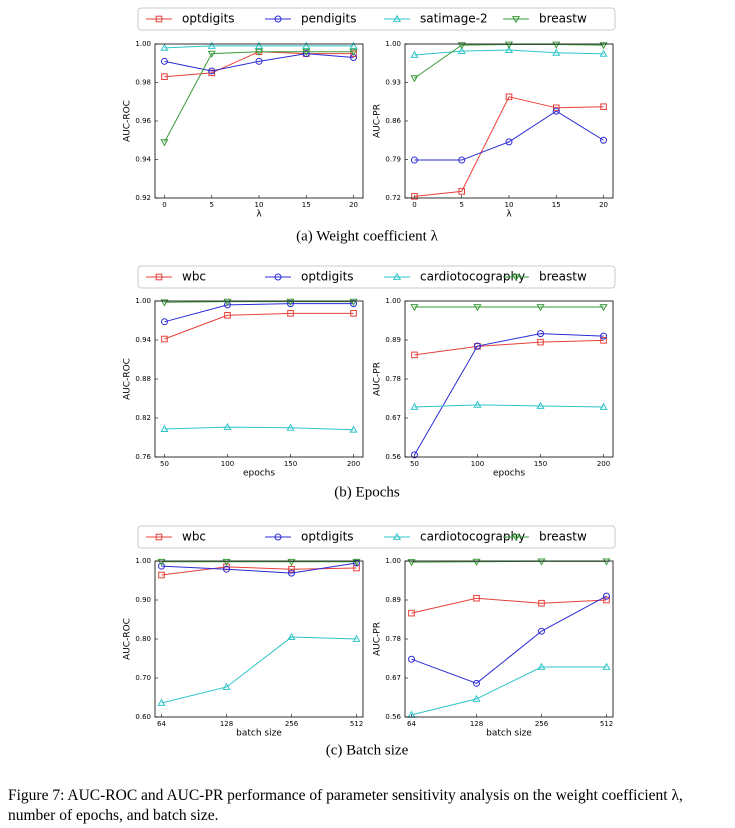 This screenshot has height=828, width=735. Describe the element at coordinates (393, 198) in the screenshot. I see `y-tick-label: 0.72` at that location.